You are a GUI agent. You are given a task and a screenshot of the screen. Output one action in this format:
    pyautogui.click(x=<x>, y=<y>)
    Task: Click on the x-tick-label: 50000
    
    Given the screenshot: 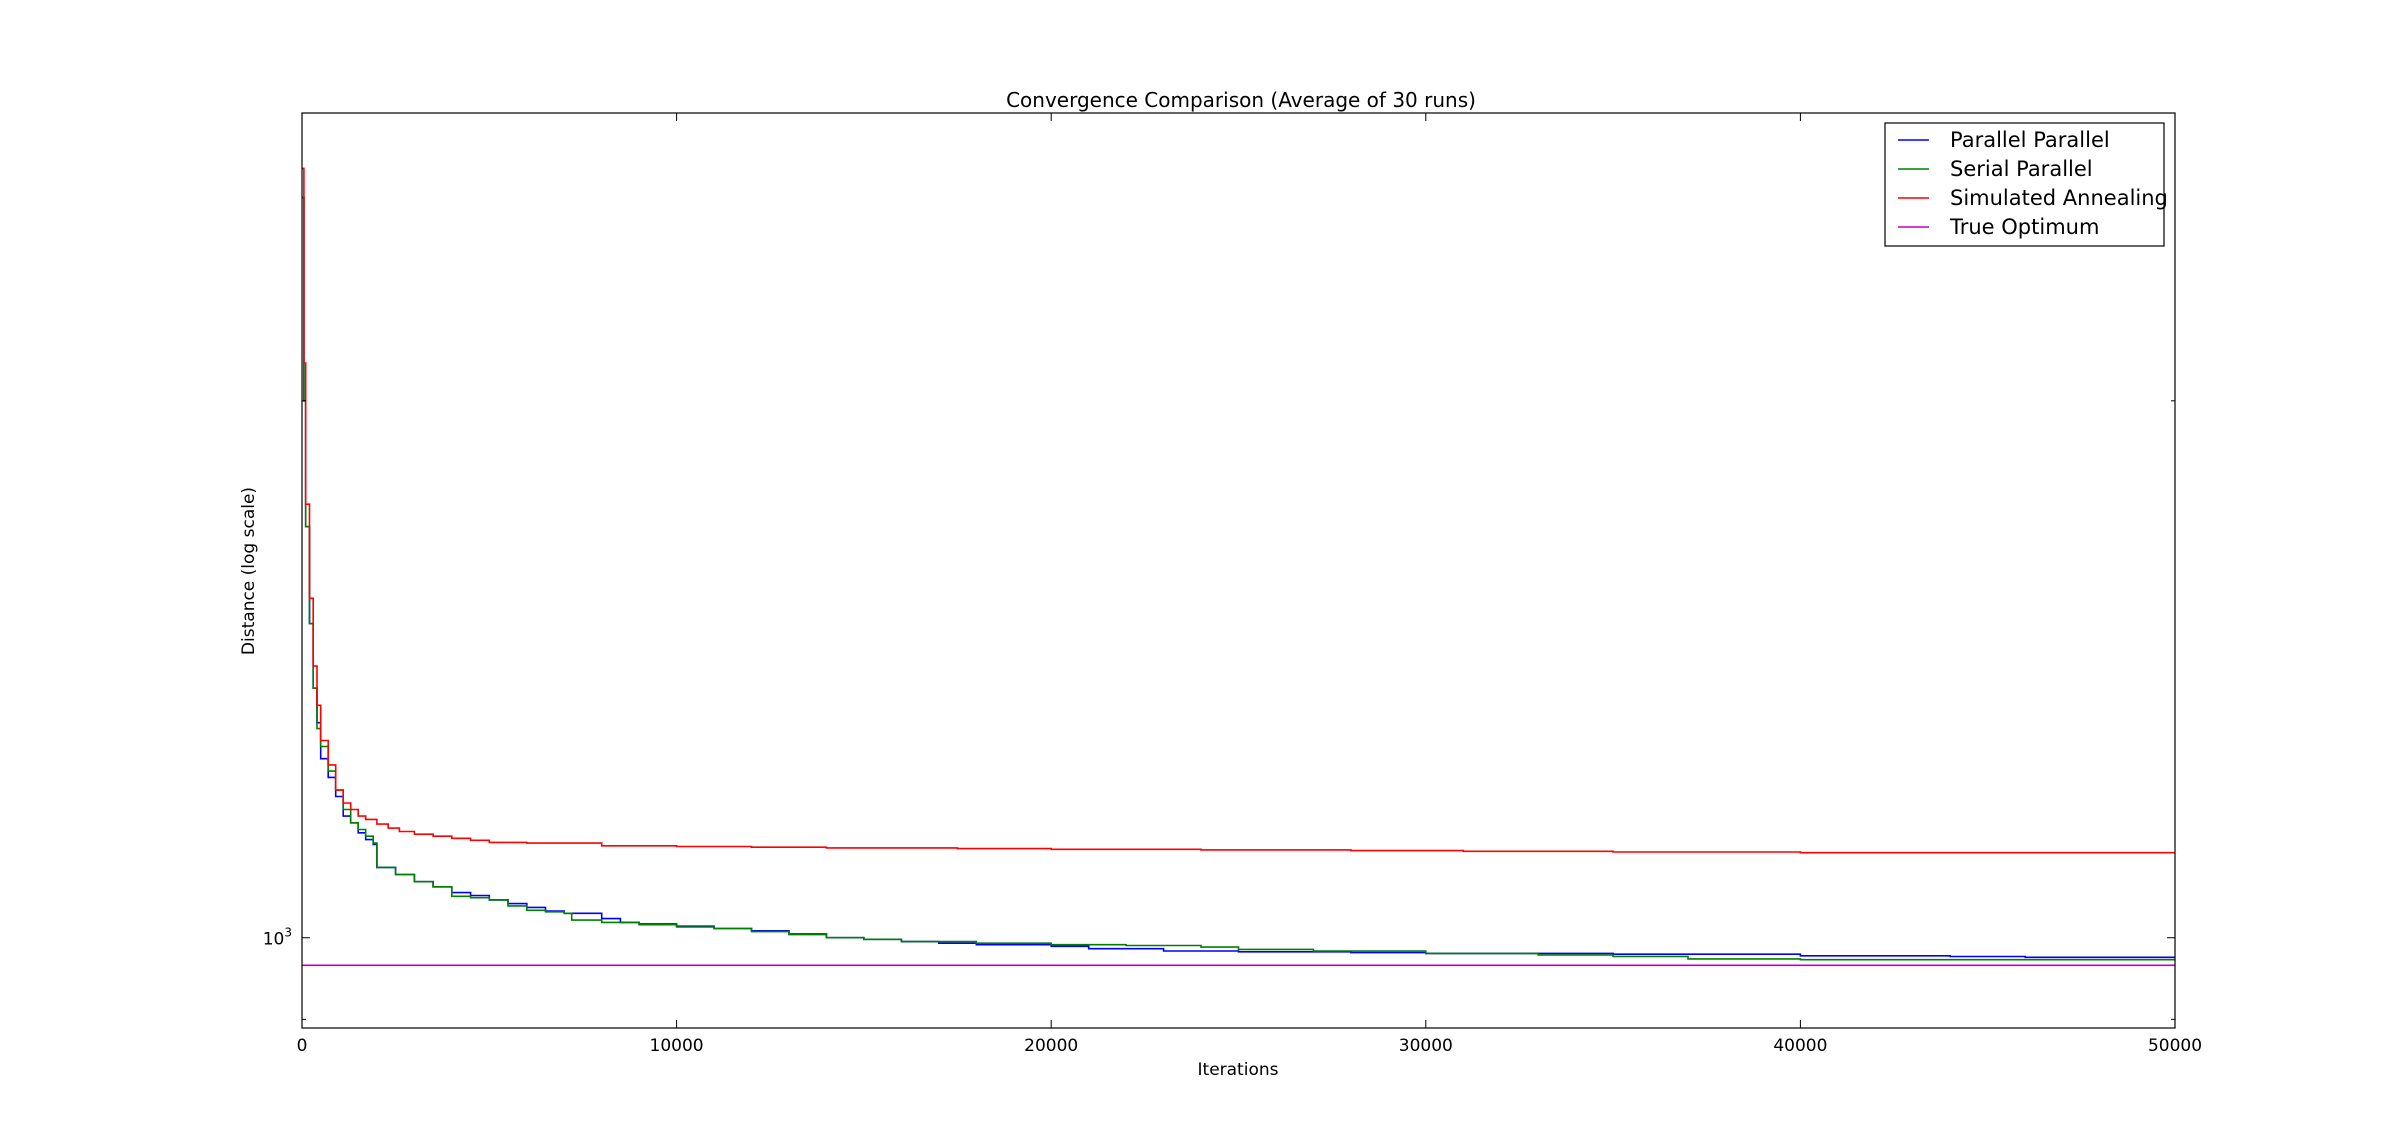 What is the action you would take?
    pyautogui.click(x=2175, y=1046)
    